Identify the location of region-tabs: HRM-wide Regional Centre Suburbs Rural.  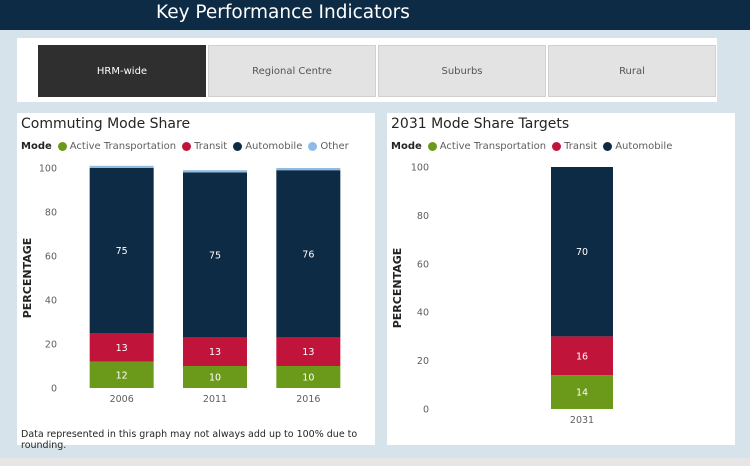
(367, 70).